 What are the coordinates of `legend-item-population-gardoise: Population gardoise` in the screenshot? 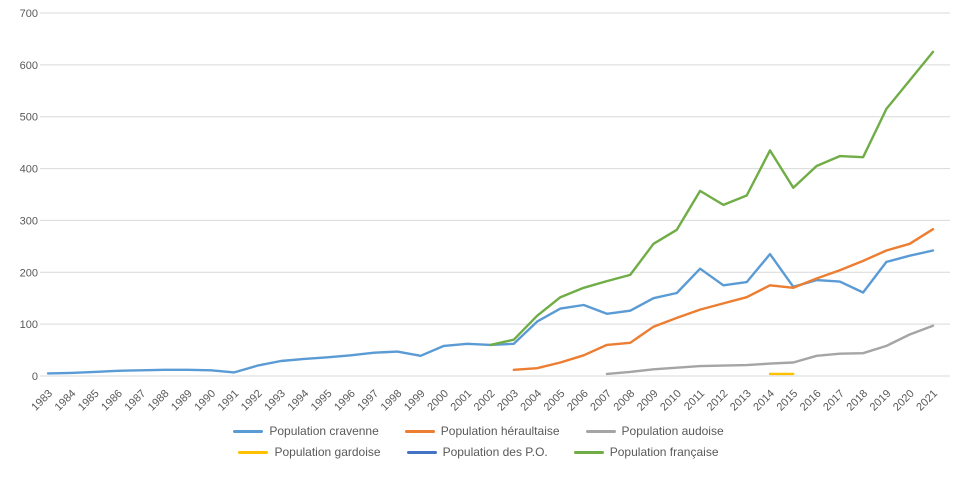 It's located at (309, 452).